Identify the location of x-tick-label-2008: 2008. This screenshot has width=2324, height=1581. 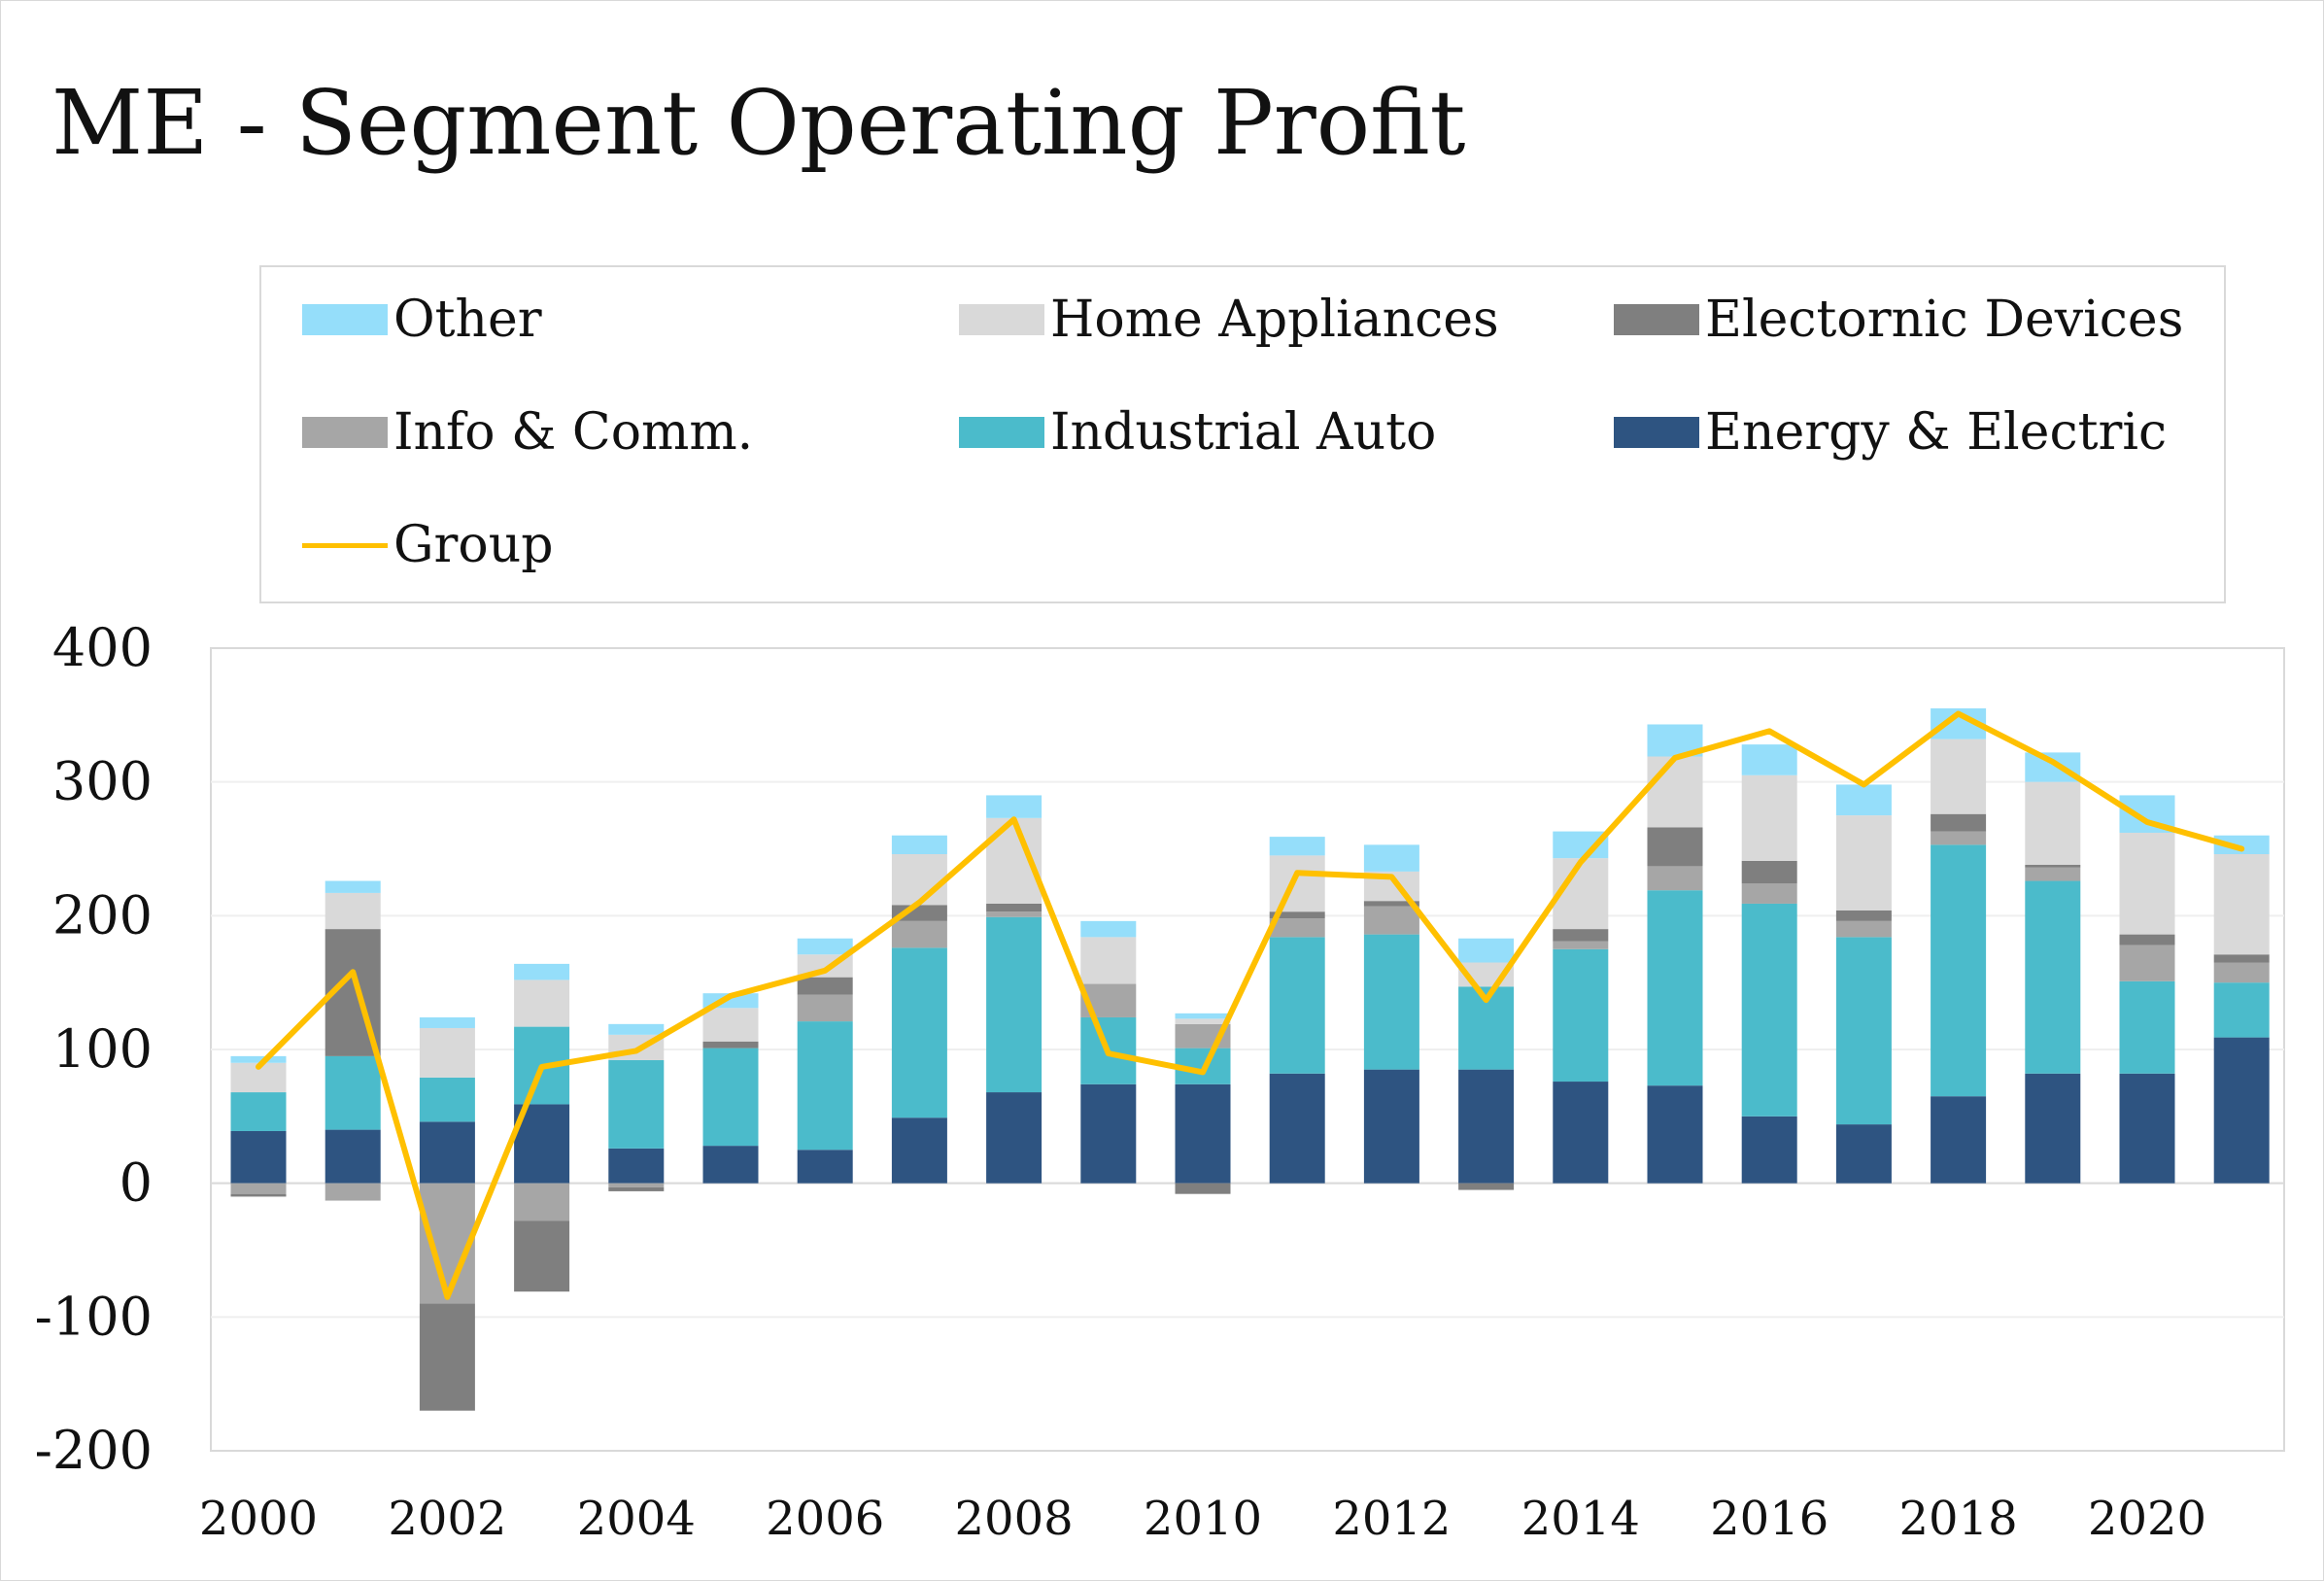
(1015, 1519).